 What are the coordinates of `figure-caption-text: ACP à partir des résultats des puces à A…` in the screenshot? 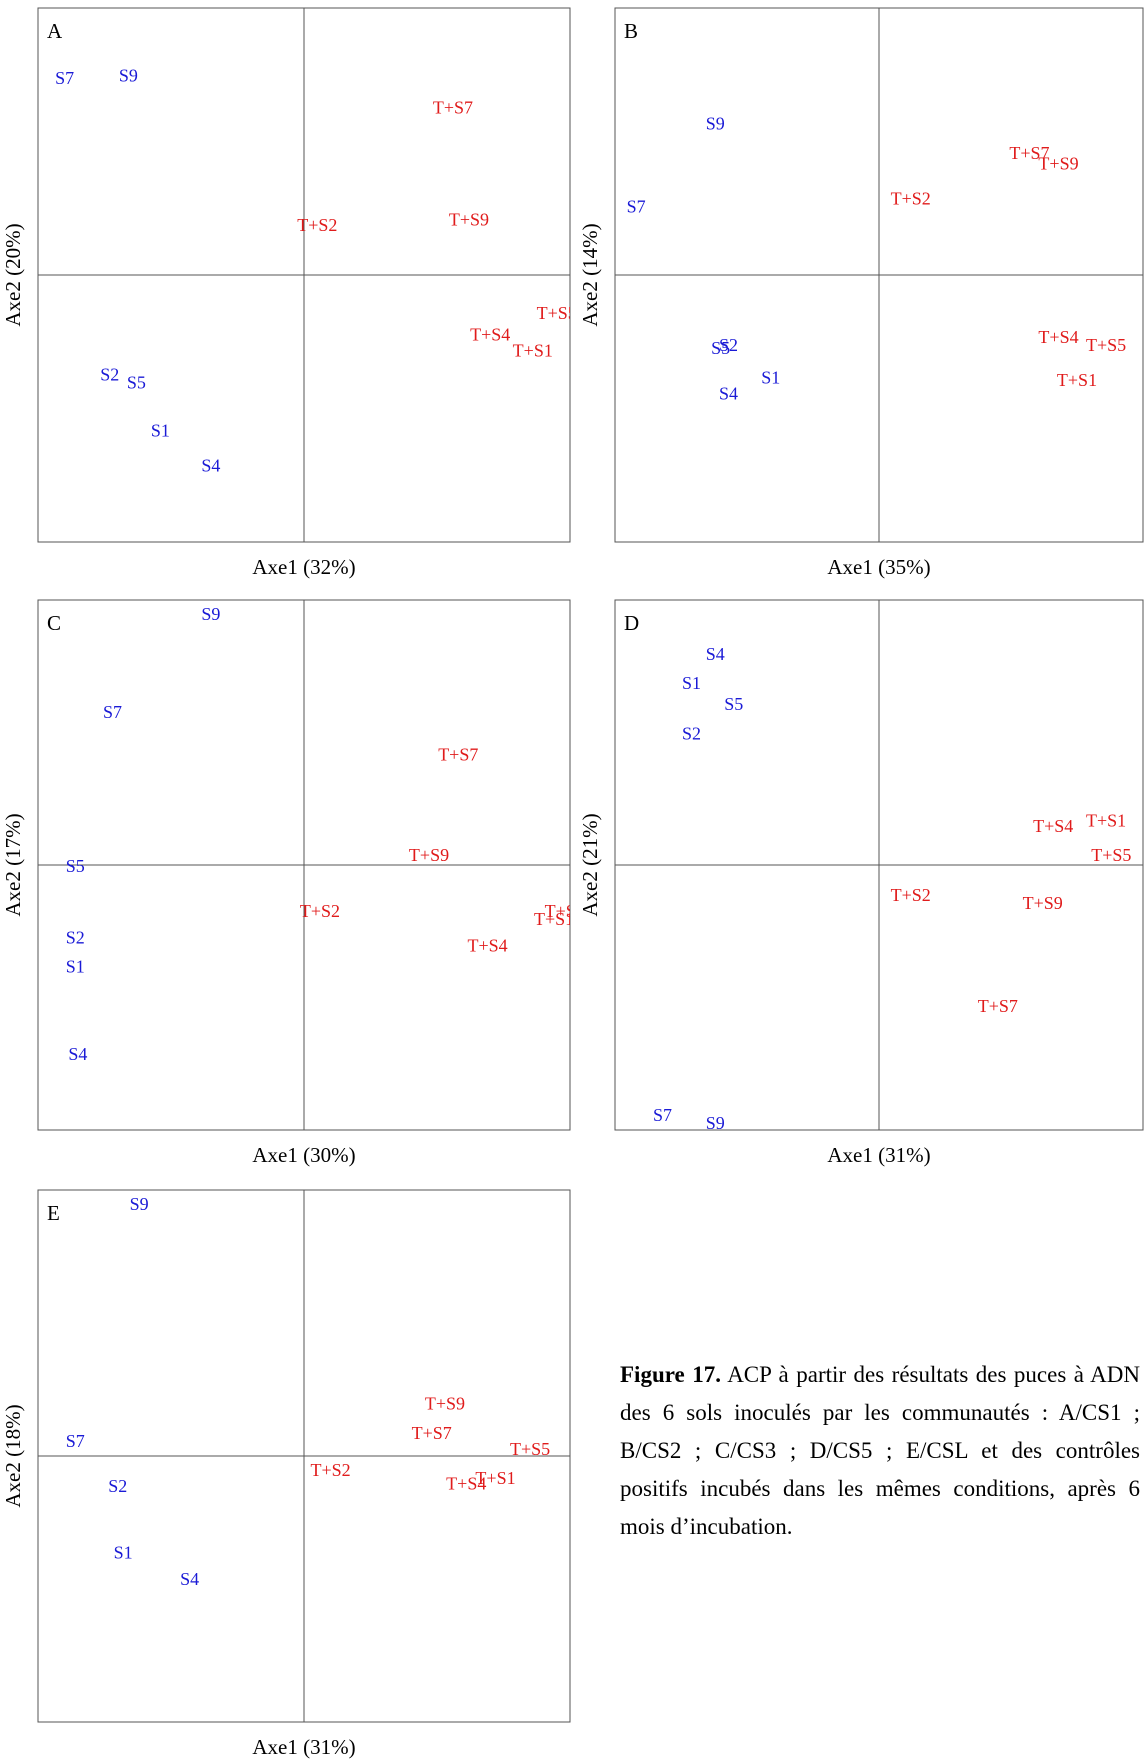 It's located at (880, 1450).